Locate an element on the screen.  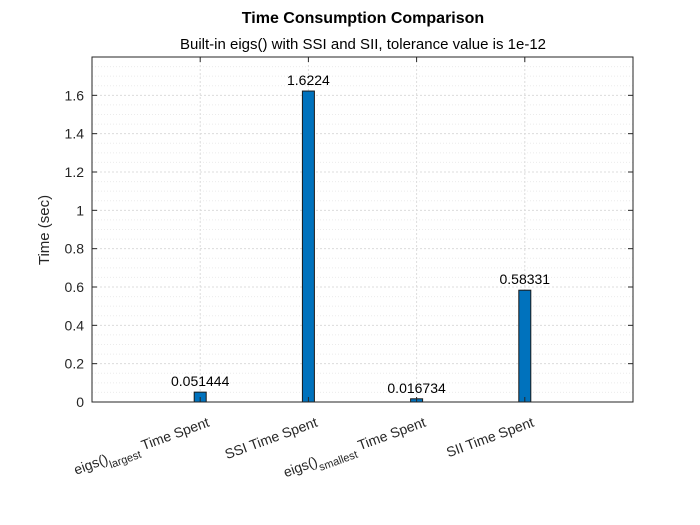
x-tick-label: SII Time Spent is located at coordinates (490, 437).